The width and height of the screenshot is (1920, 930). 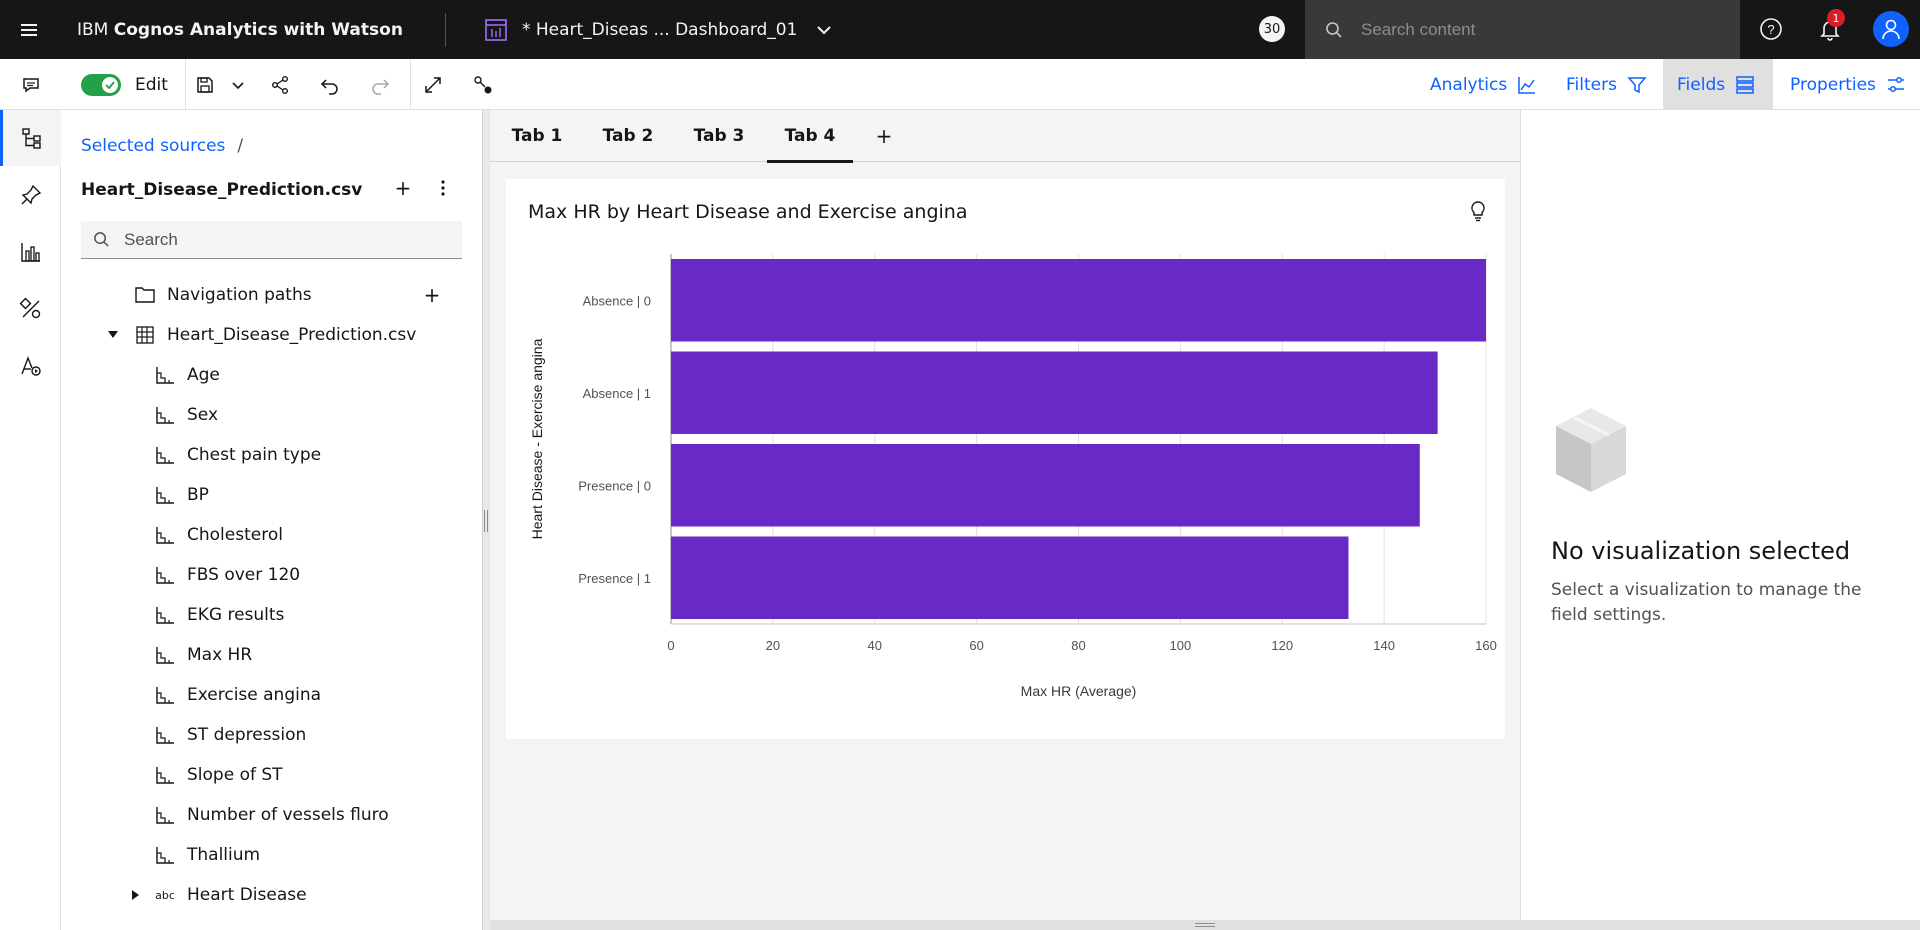 What do you see at coordinates (28, 29) in the screenshot?
I see `menu-icon` at bounding box center [28, 29].